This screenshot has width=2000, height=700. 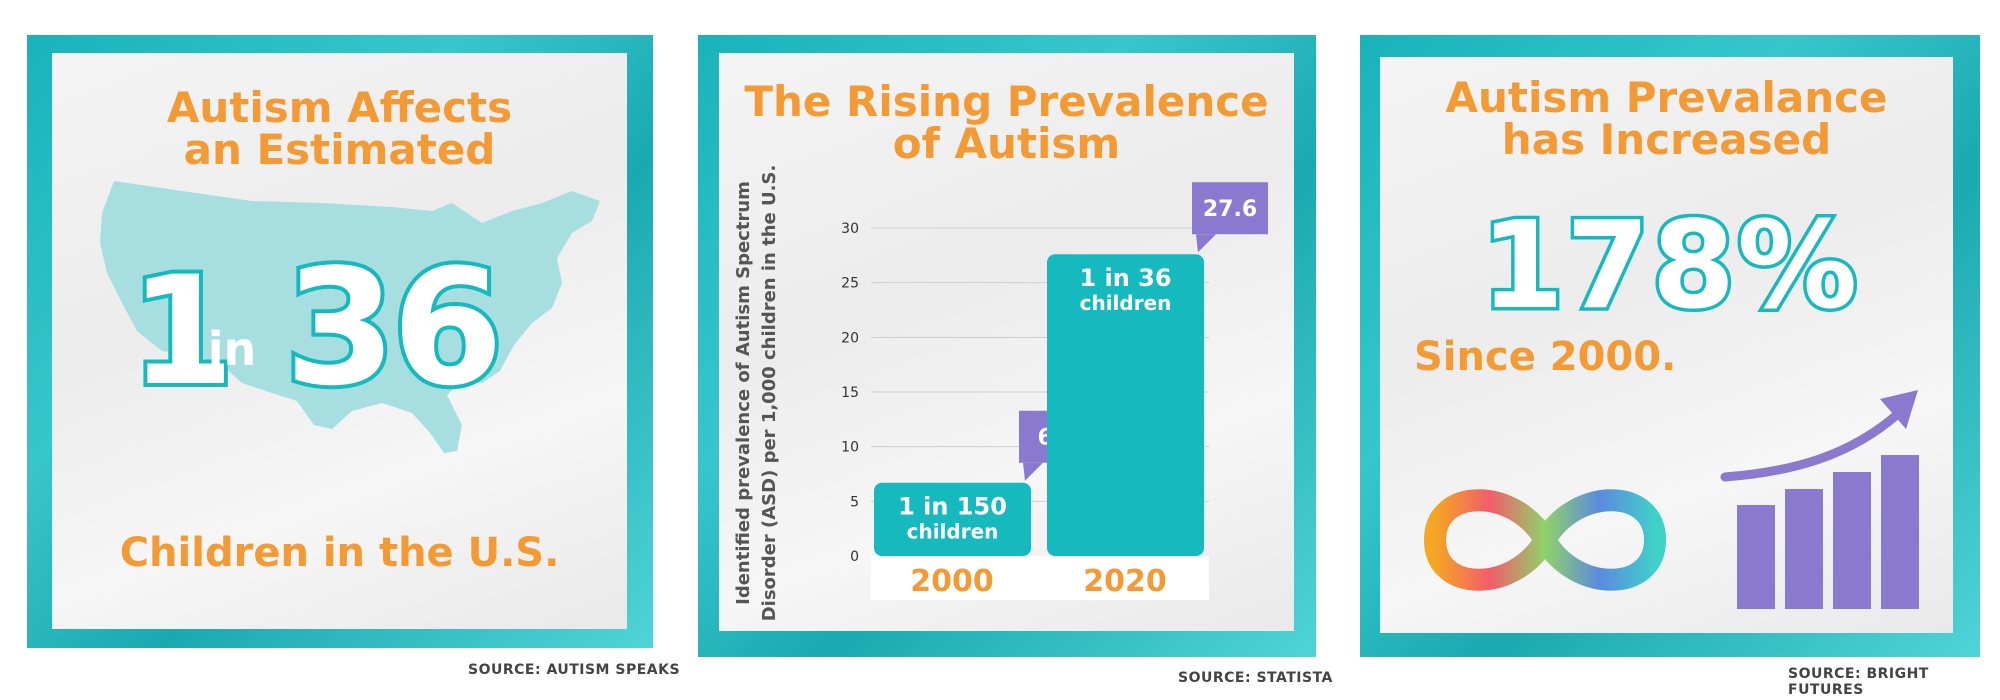 What do you see at coordinates (850, 338) in the screenshot?
I see `y-tick-label: 20` at bounding box center [850, 338].